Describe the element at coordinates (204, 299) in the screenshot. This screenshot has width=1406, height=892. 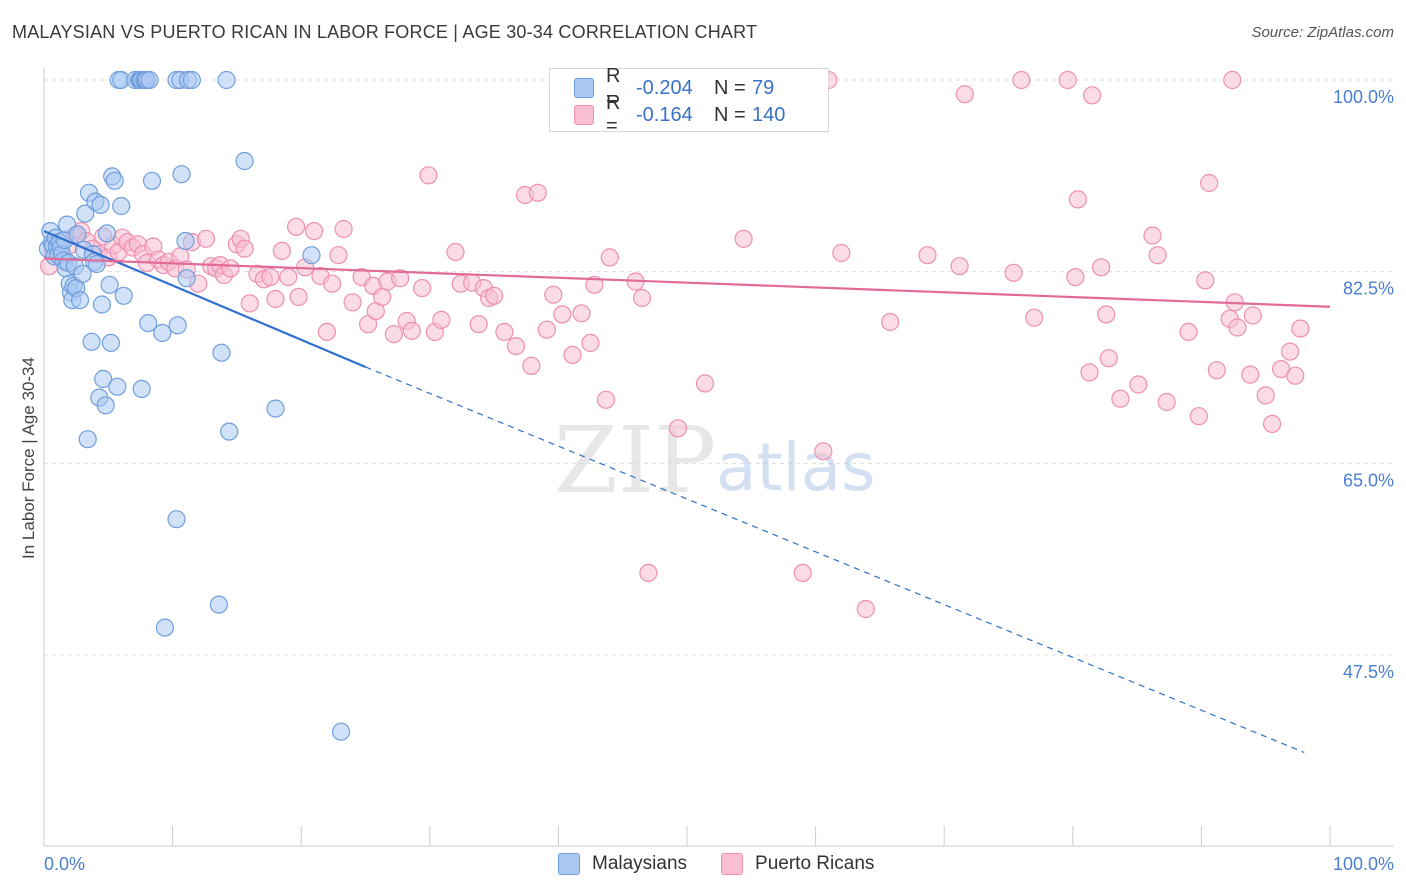
I see `malaysian-trend-solid` at that location.